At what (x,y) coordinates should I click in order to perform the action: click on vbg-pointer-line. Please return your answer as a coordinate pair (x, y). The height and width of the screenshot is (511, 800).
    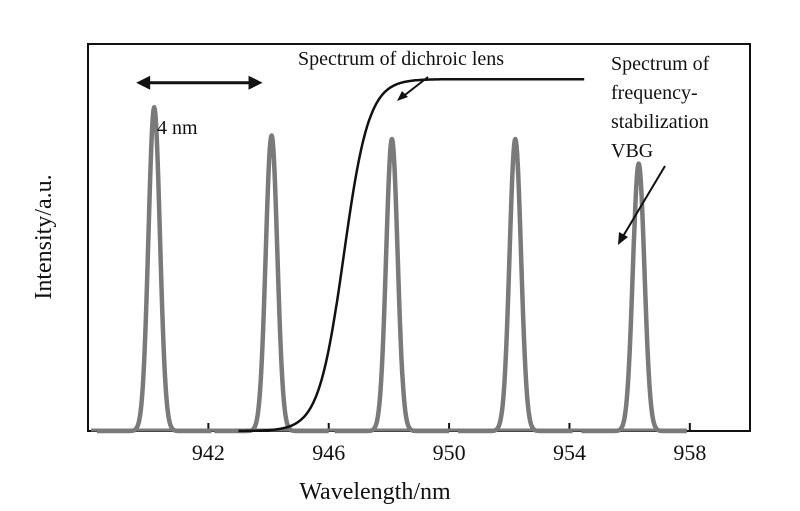
    Looking at the image, I should click on (643, 202).